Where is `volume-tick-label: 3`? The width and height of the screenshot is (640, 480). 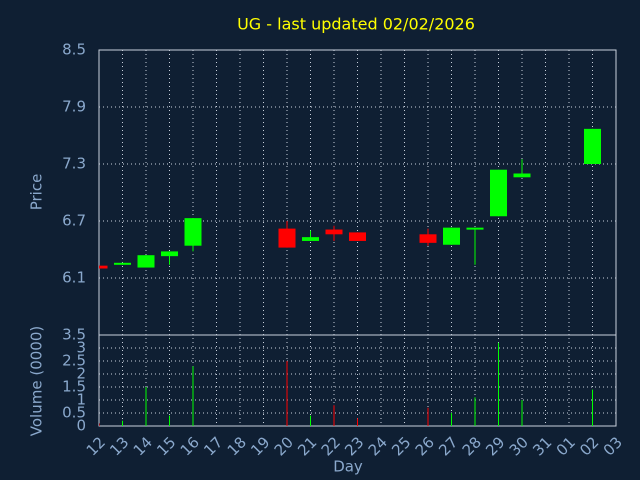 volume-tick-label: 3 is located at coordinates (81, 348).